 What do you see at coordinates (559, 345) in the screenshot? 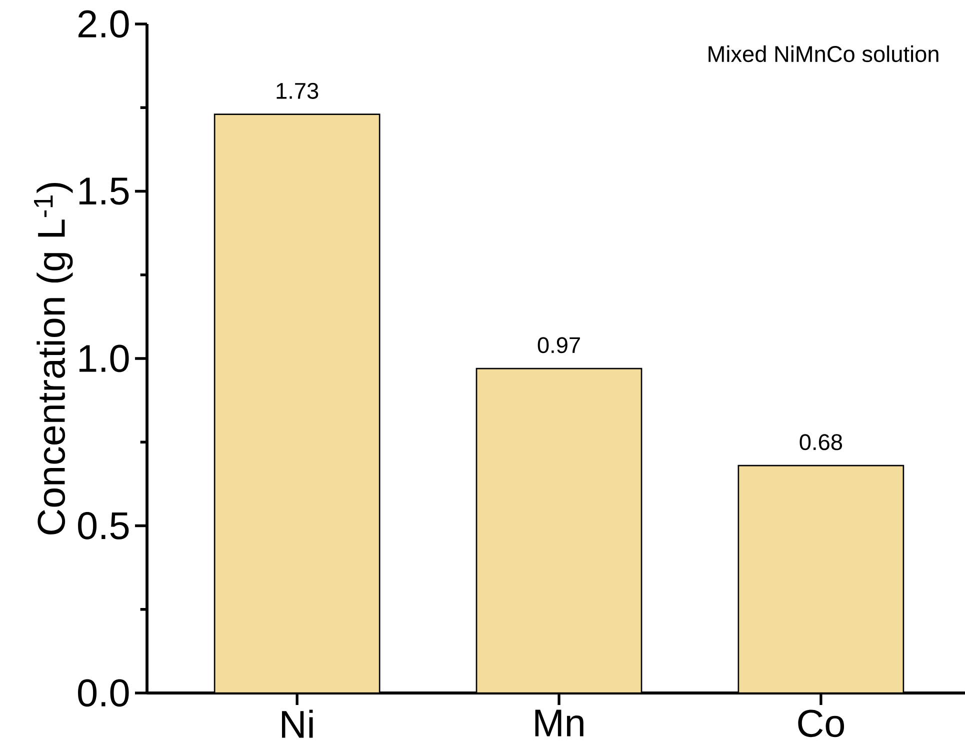
I see `data-label: 0.97` at bounding box center [559, 345].